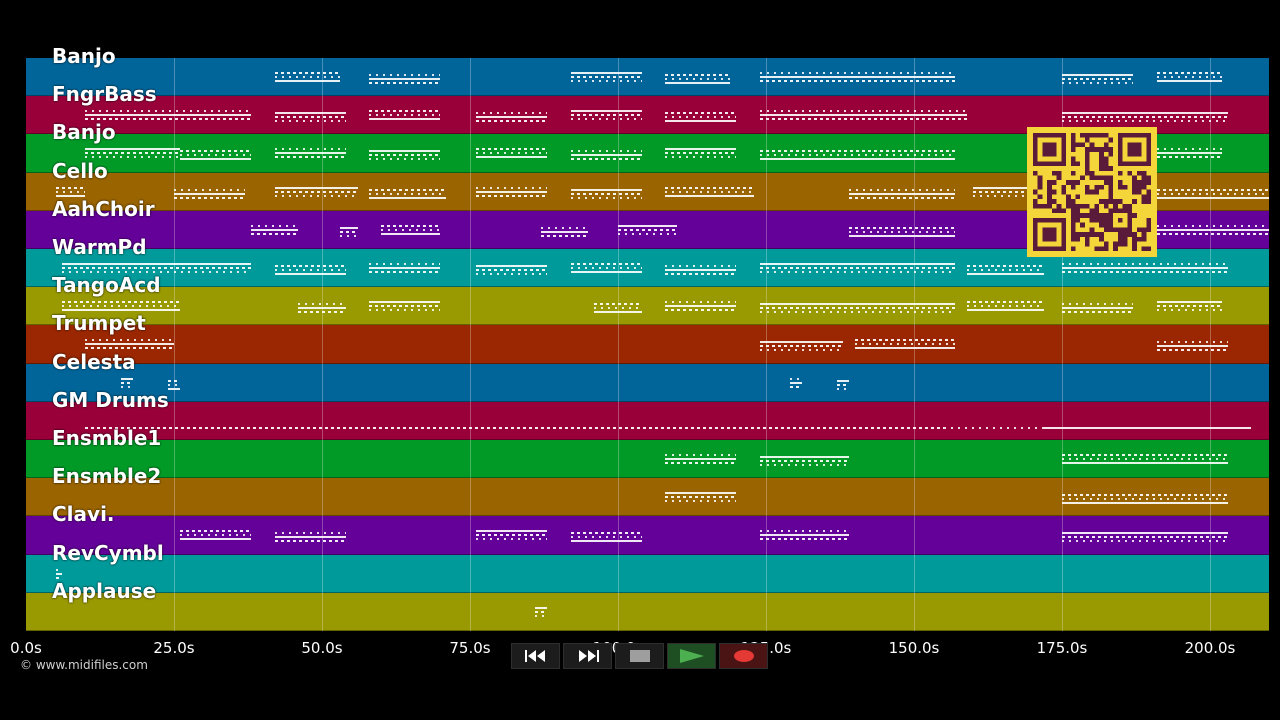 This screenshot has width=1280, height=720. I want to click on time-tick-label: 200.0s, so click(1210, 648).